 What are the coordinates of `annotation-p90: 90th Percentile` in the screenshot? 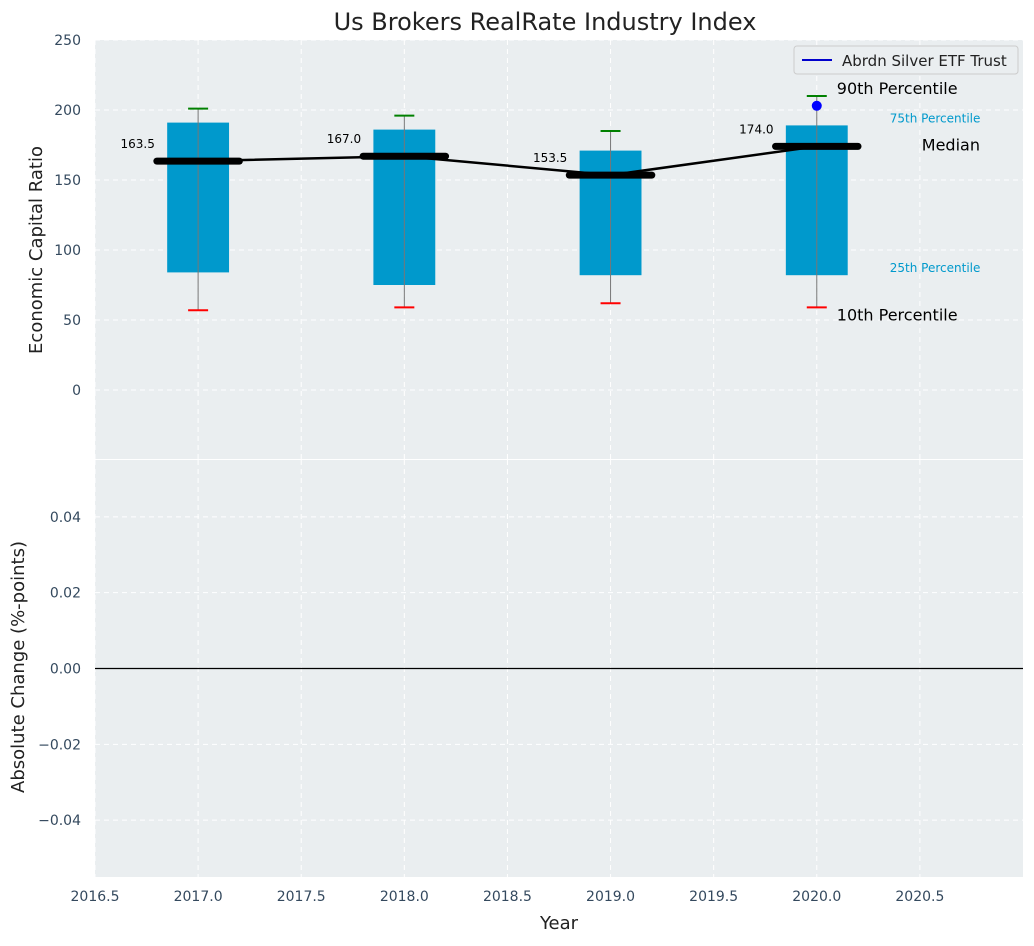 It's located at (897, 88).